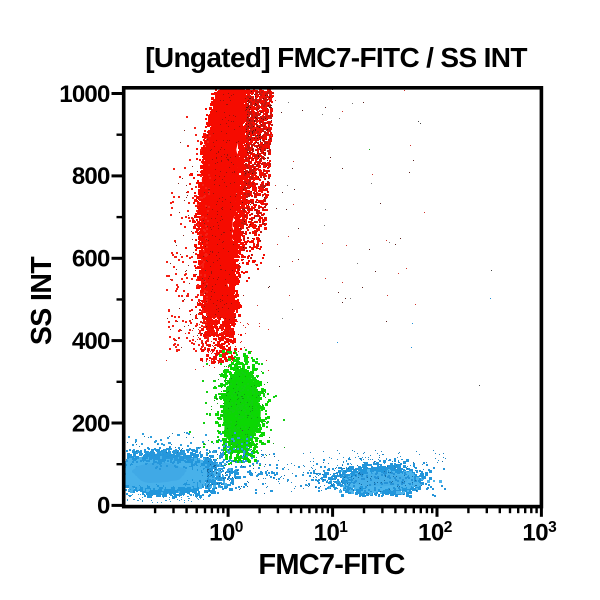  Describe the element at coordinates (42, 300) in the screenshot. I see `svg-text: SS INT` at that location.